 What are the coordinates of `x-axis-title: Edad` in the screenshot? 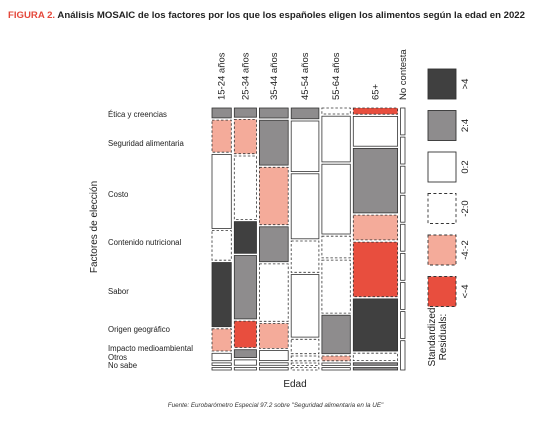 It's located at (294, 384).